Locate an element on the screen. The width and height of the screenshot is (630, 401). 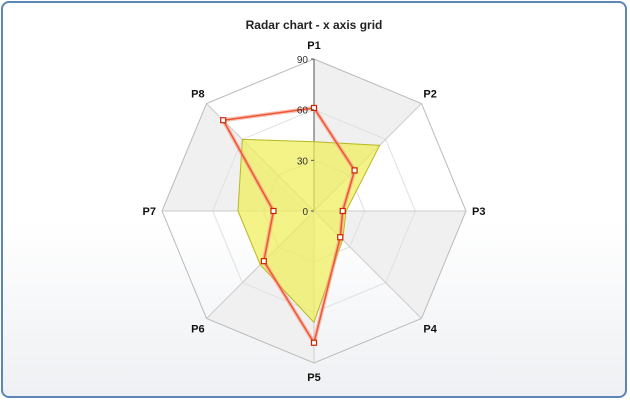
category-label: P6 is located at coordinates (197, 329).